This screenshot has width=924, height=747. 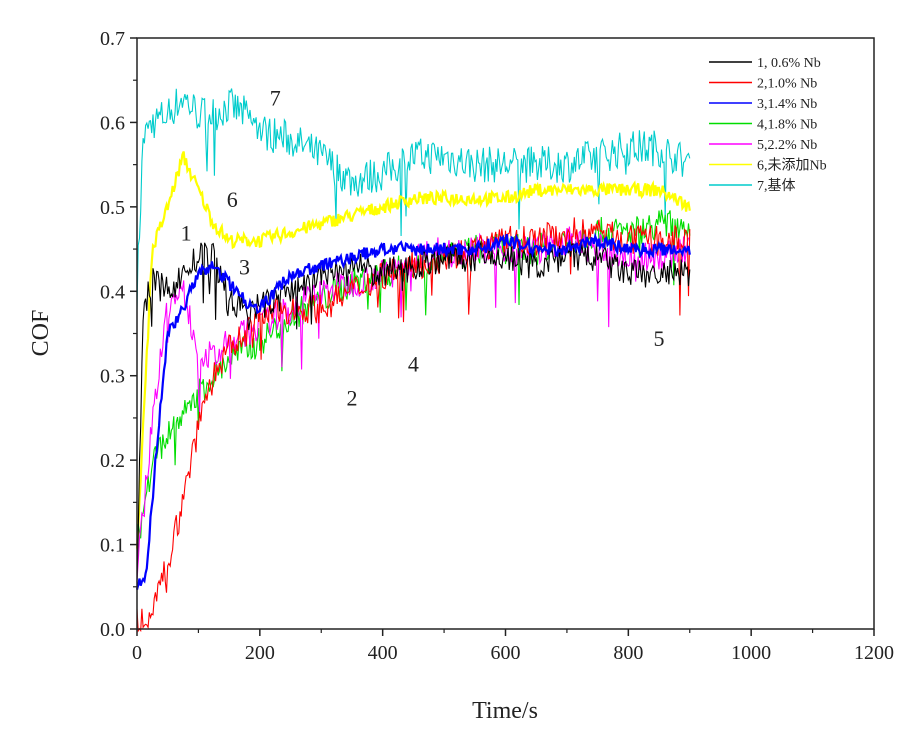 I want to click on legend-label: 3,1.4% Nb, so click(x=787, y=104).